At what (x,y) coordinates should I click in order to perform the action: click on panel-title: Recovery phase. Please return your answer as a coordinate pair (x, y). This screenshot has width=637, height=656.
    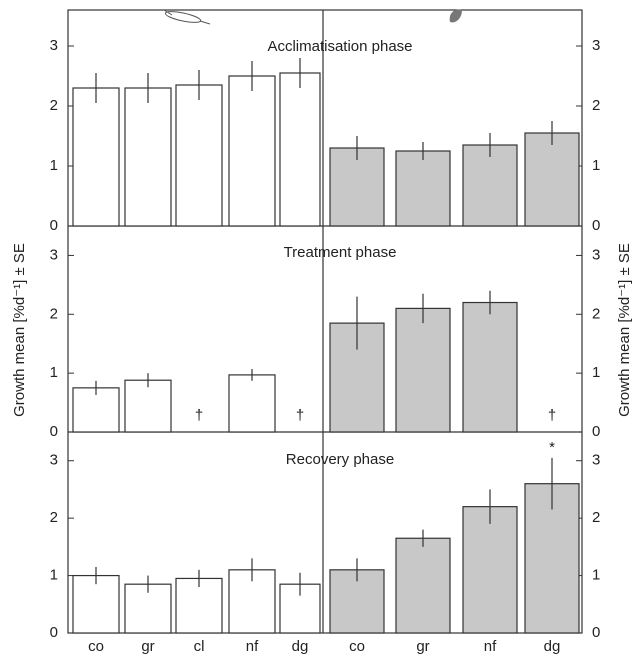
    Looking at the image, I should click on (340, 459).